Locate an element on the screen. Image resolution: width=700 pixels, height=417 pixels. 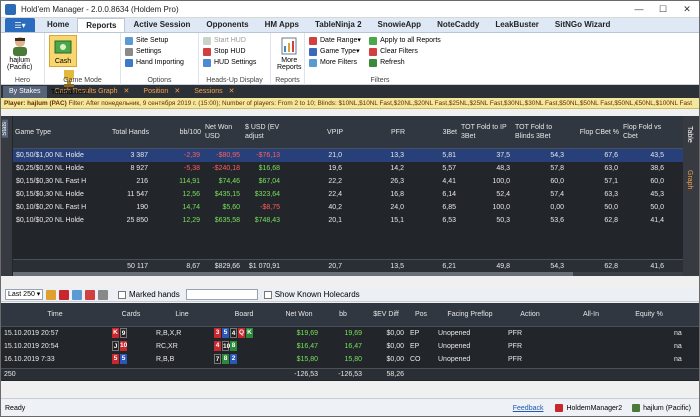
hand-count-select: Last 250 ▾ is located at coordinates (24, 294).